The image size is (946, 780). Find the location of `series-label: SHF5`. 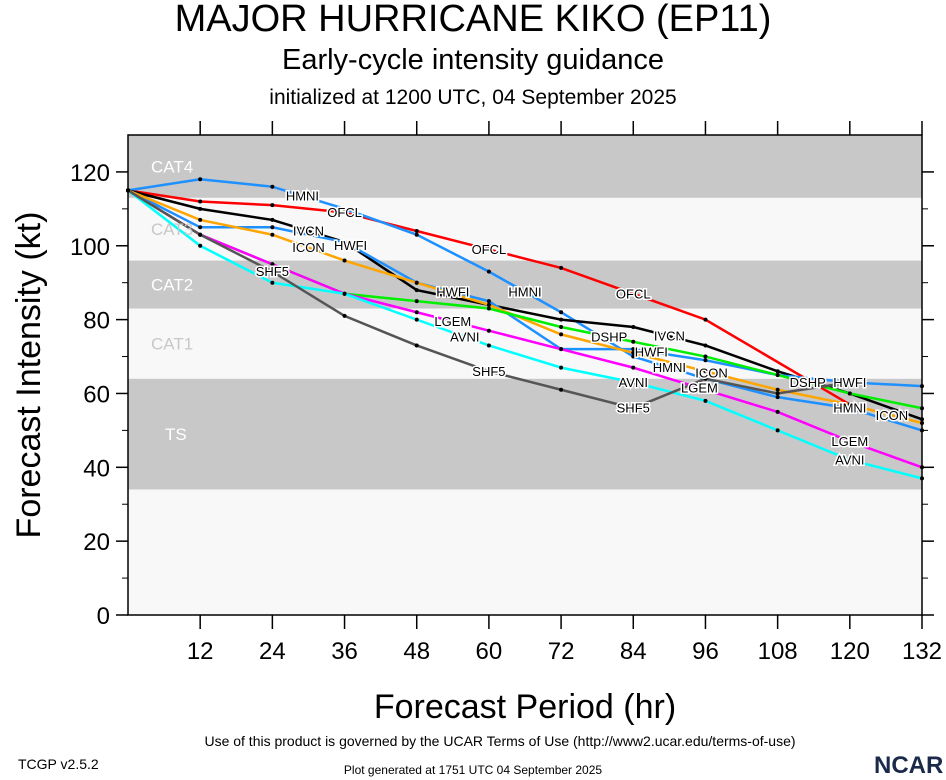

series-label: SHF5 is located at coordinates (488, 371).